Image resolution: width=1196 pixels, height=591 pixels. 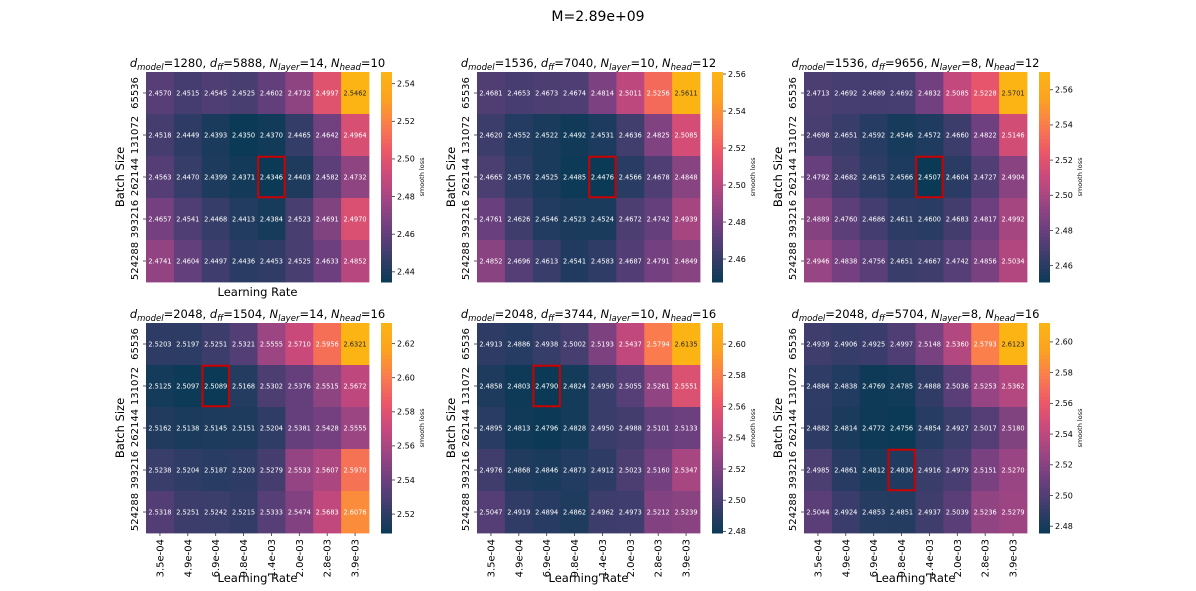 I want to click on cell-value-label: 2.4600, so click(x=929, y=220).